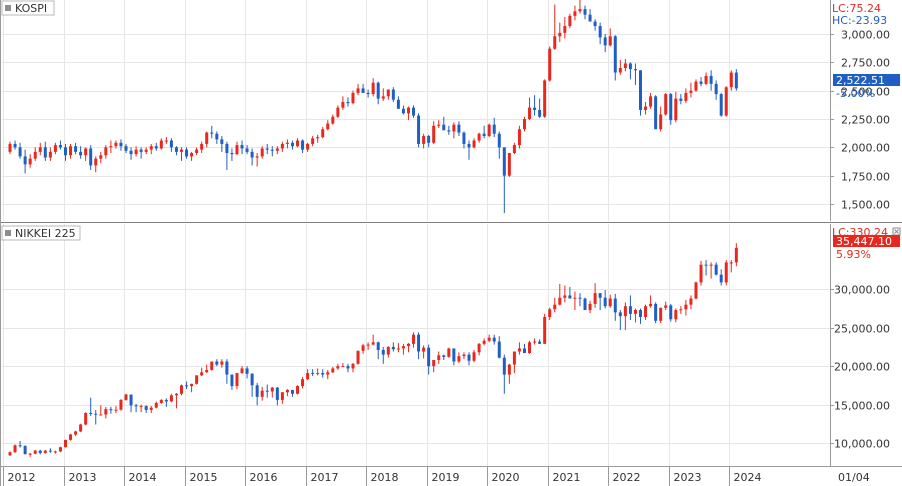  What do you see at coordinates (862, 367) in the screenshot?
I see `y-tick-label: 20,000.00` at bounding box center [862, 367].